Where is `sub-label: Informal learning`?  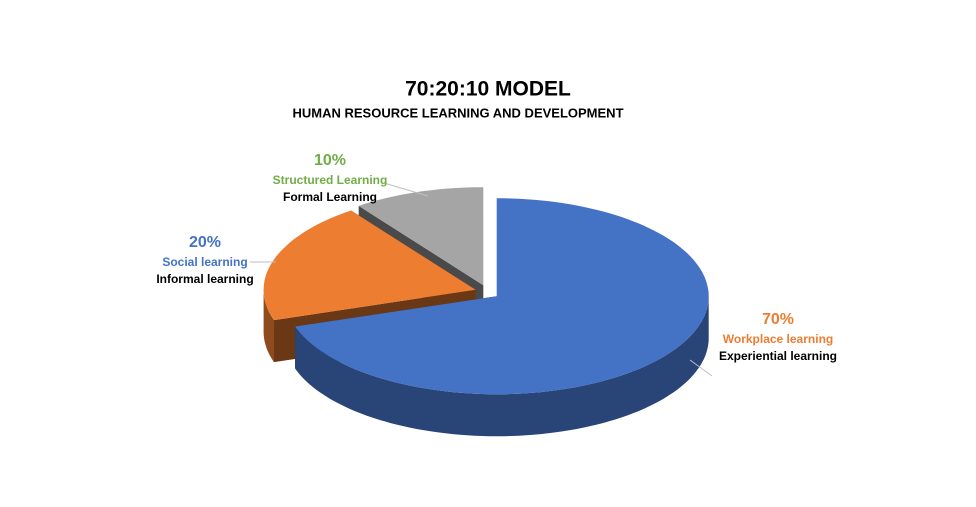 sub-label: Informal learning is located at coordinates (204, 279).